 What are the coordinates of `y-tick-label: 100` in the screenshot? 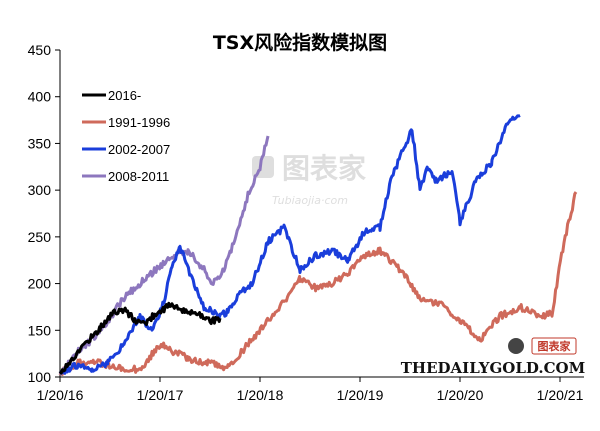 It's located at (40, 377).